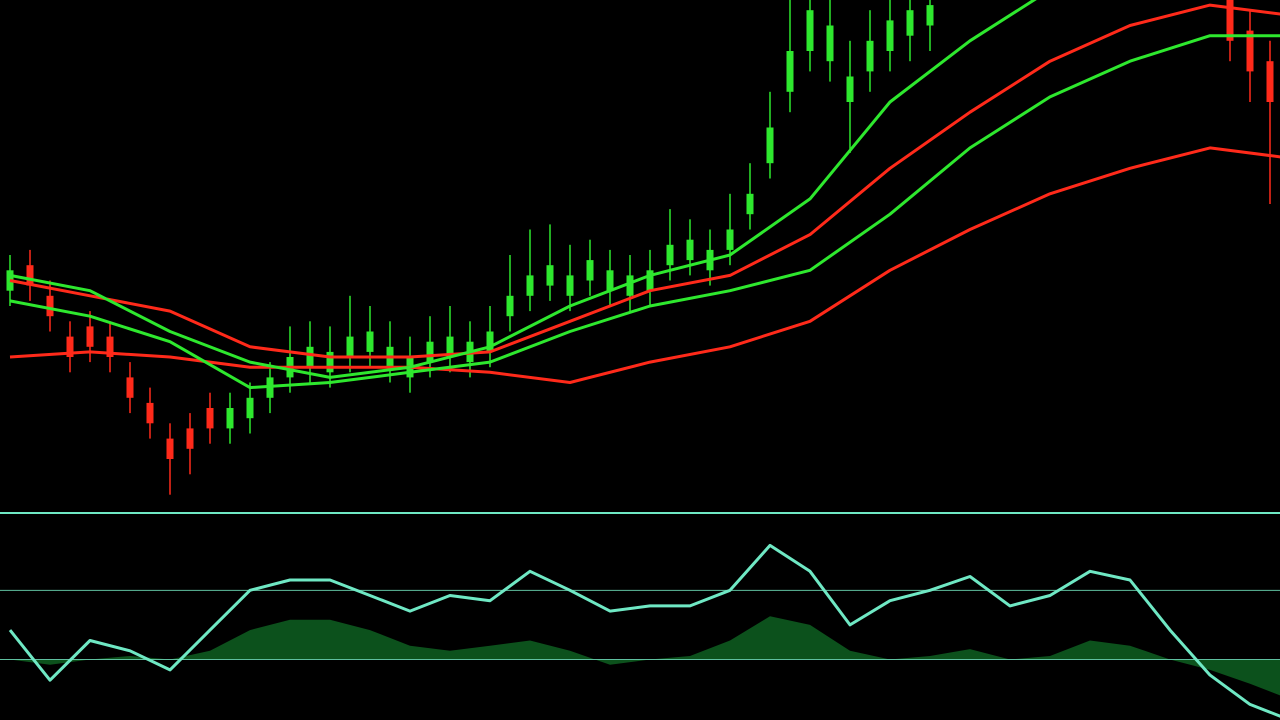  I want to click on oscillator-area, so click(645, 656).